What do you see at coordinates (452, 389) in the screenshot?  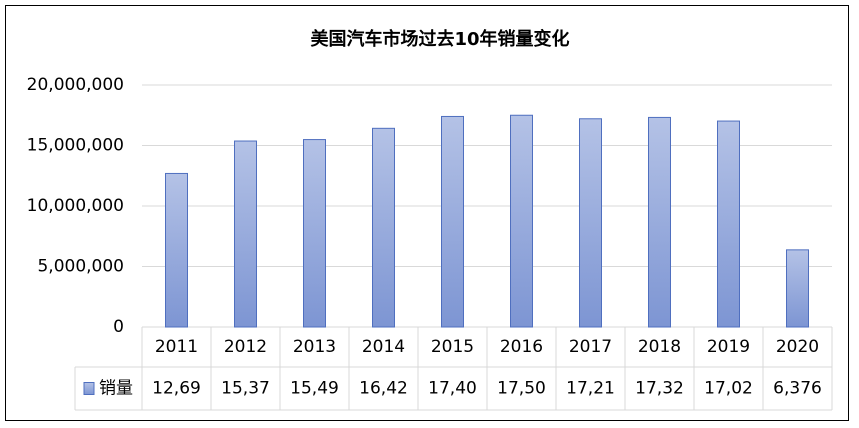 I see `data-table-value: 17,40` at bounding box center [452, 389].